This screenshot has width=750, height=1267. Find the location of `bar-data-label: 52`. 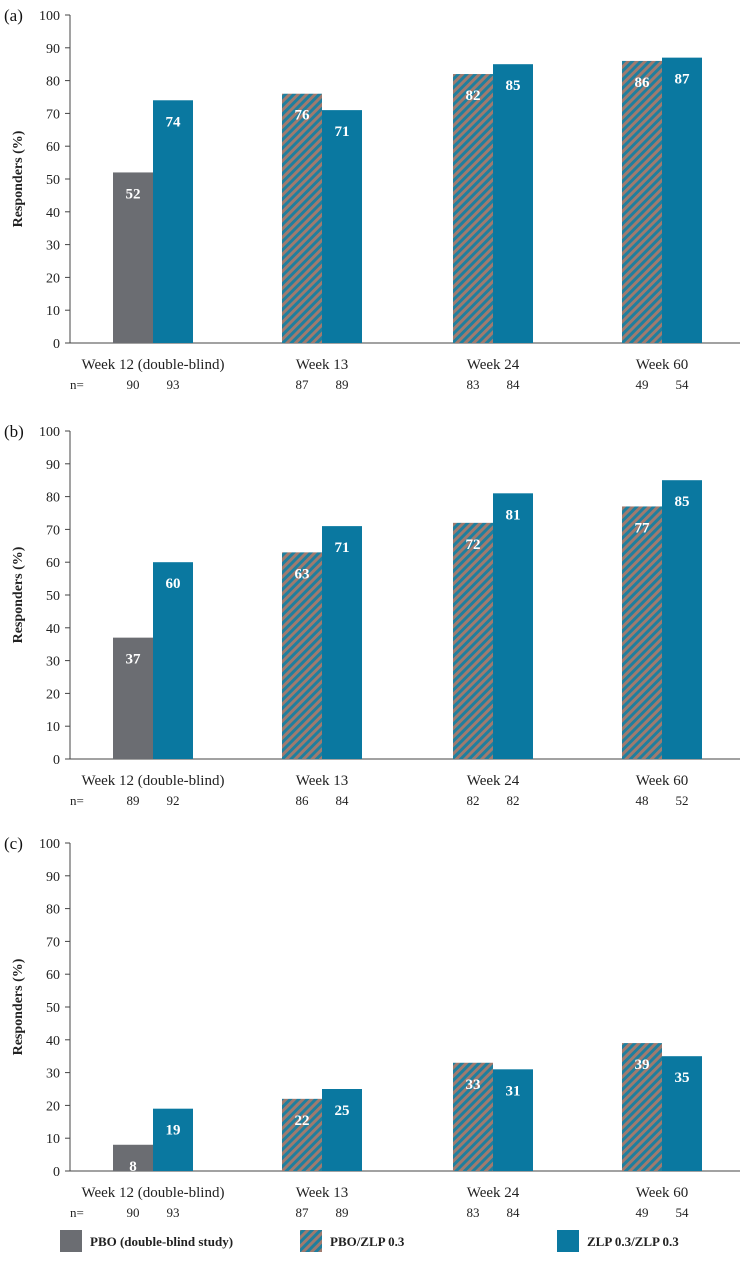

bar-data-label: 52 is located at coordinates (133, 194).